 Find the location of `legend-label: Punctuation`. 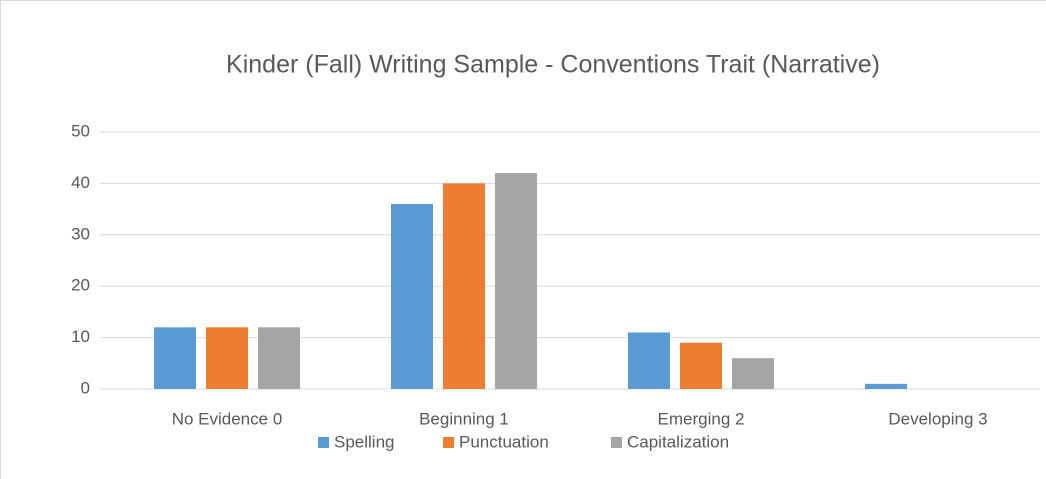

legend-label: Punctuation is located at coordinates (504, 441).